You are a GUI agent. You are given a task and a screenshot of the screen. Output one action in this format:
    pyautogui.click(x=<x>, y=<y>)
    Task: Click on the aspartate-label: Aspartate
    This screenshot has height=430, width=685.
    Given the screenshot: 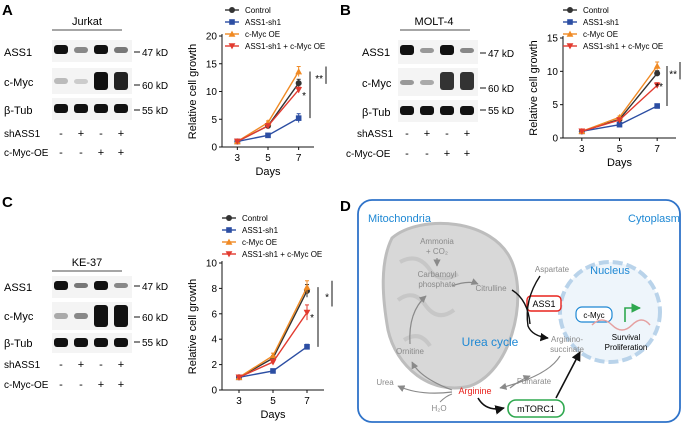 What is the action you would take?
    pyautogui.click(x=552, y=269)
    